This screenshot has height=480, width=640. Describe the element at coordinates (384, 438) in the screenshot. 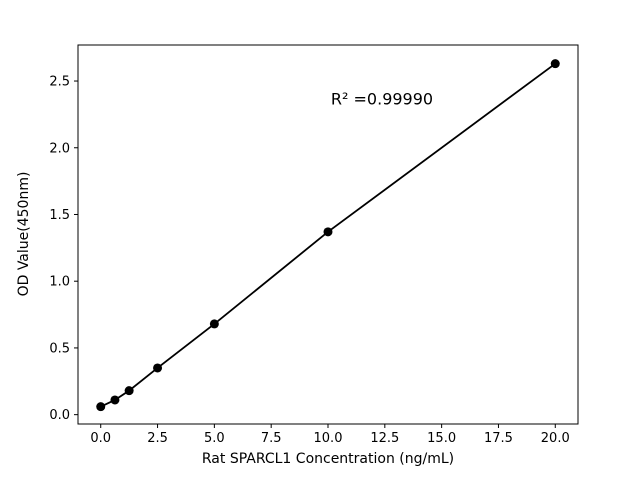

I see `x-tick-label: 12.5` at that location.